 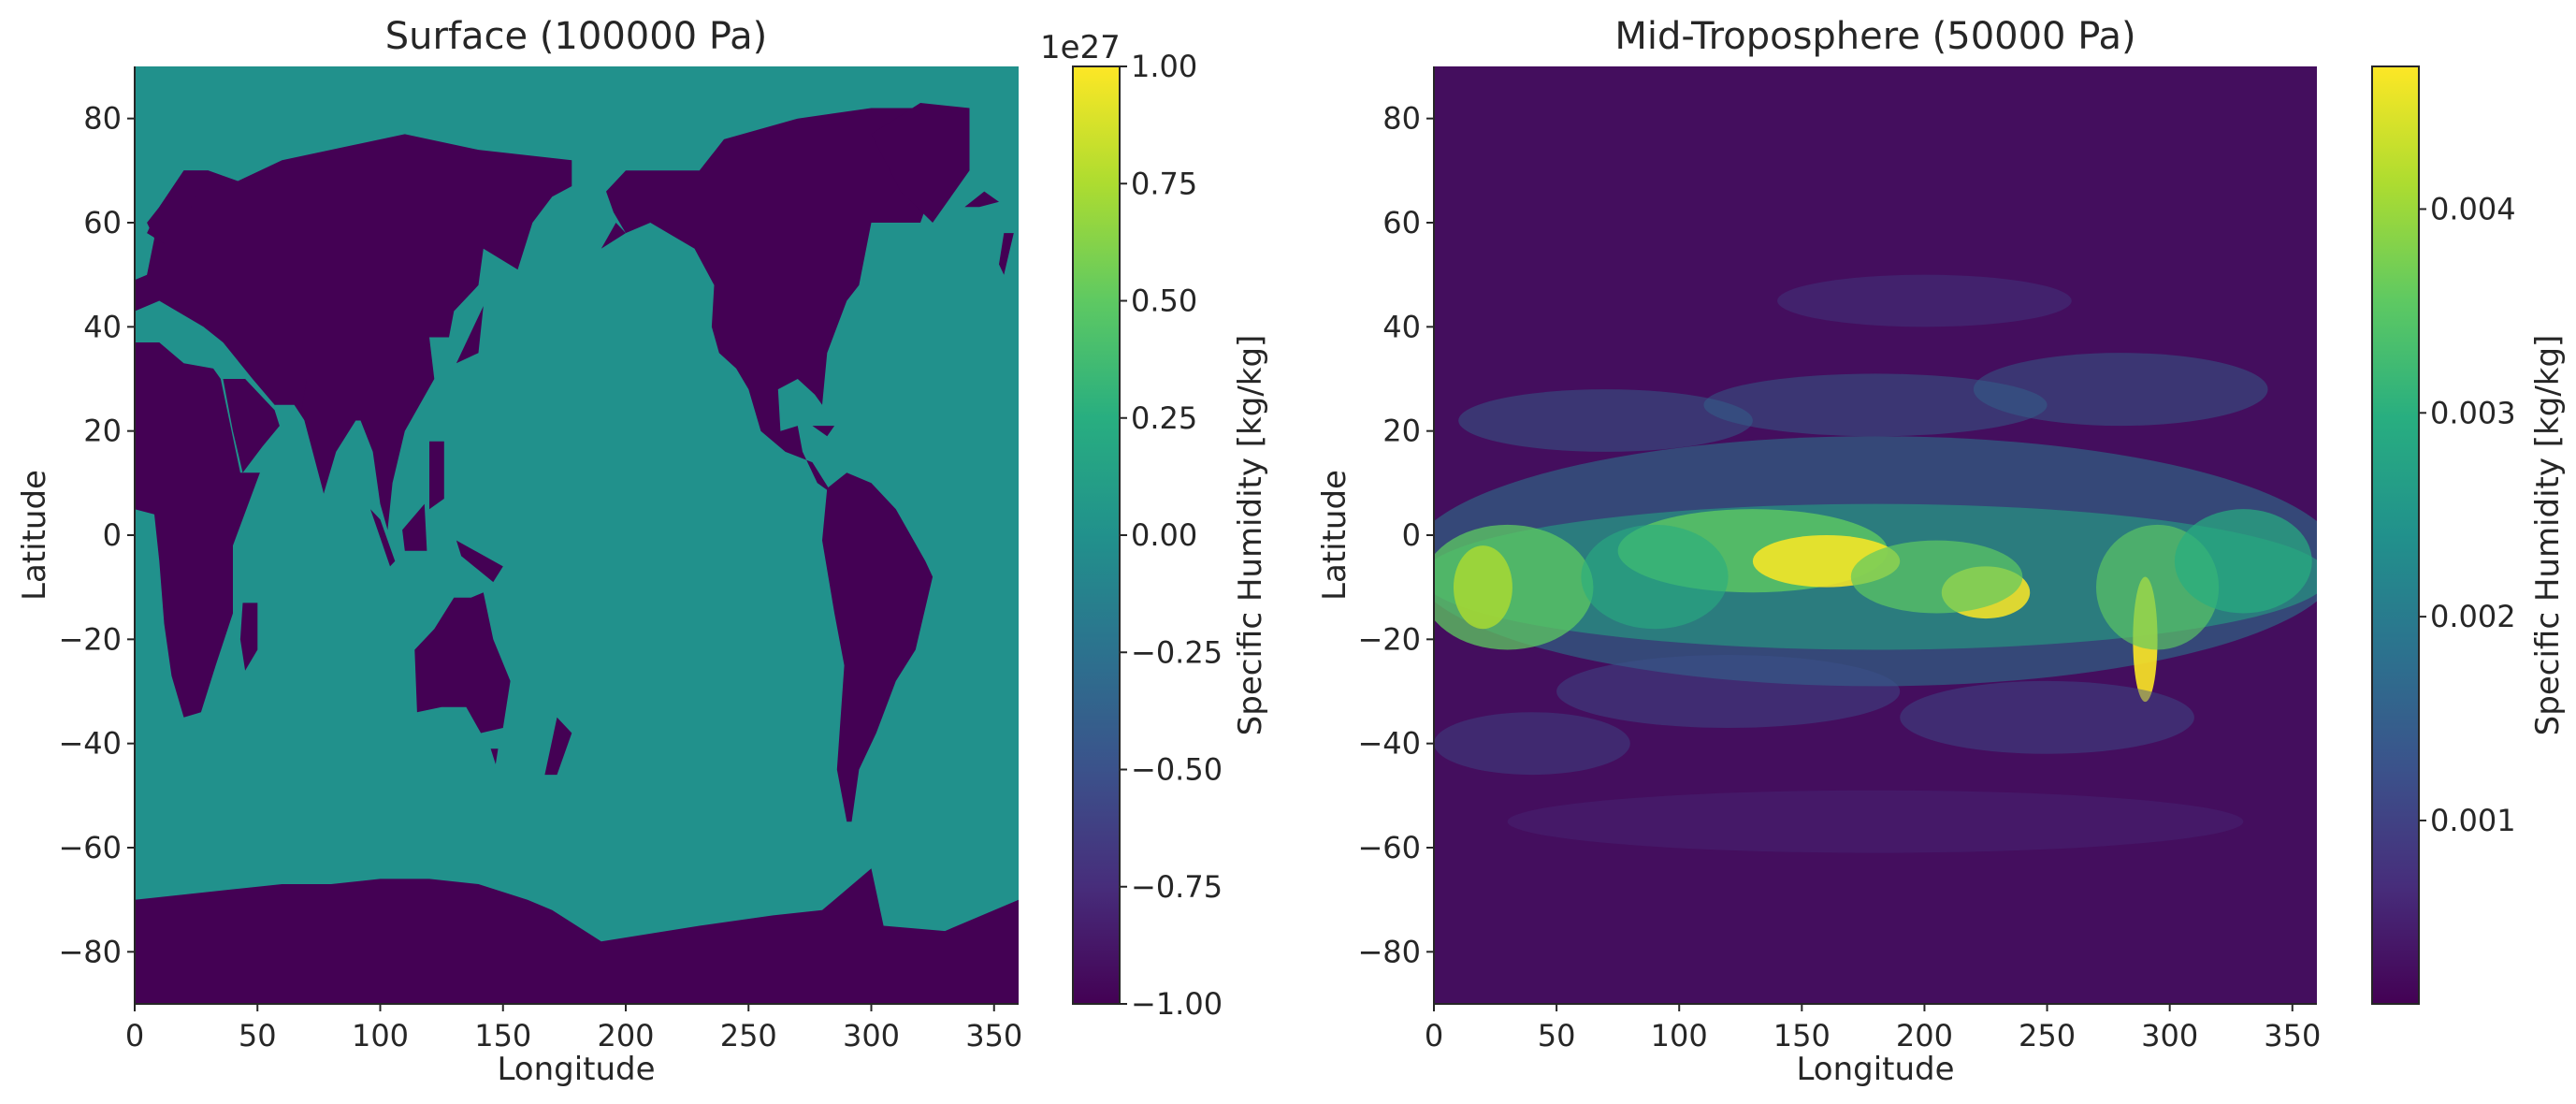 What do you see at coordinates (1177, 652) in the screenshot?
I see `colorbar-tick-label: −0.25` at bounding box center [1177, 652].